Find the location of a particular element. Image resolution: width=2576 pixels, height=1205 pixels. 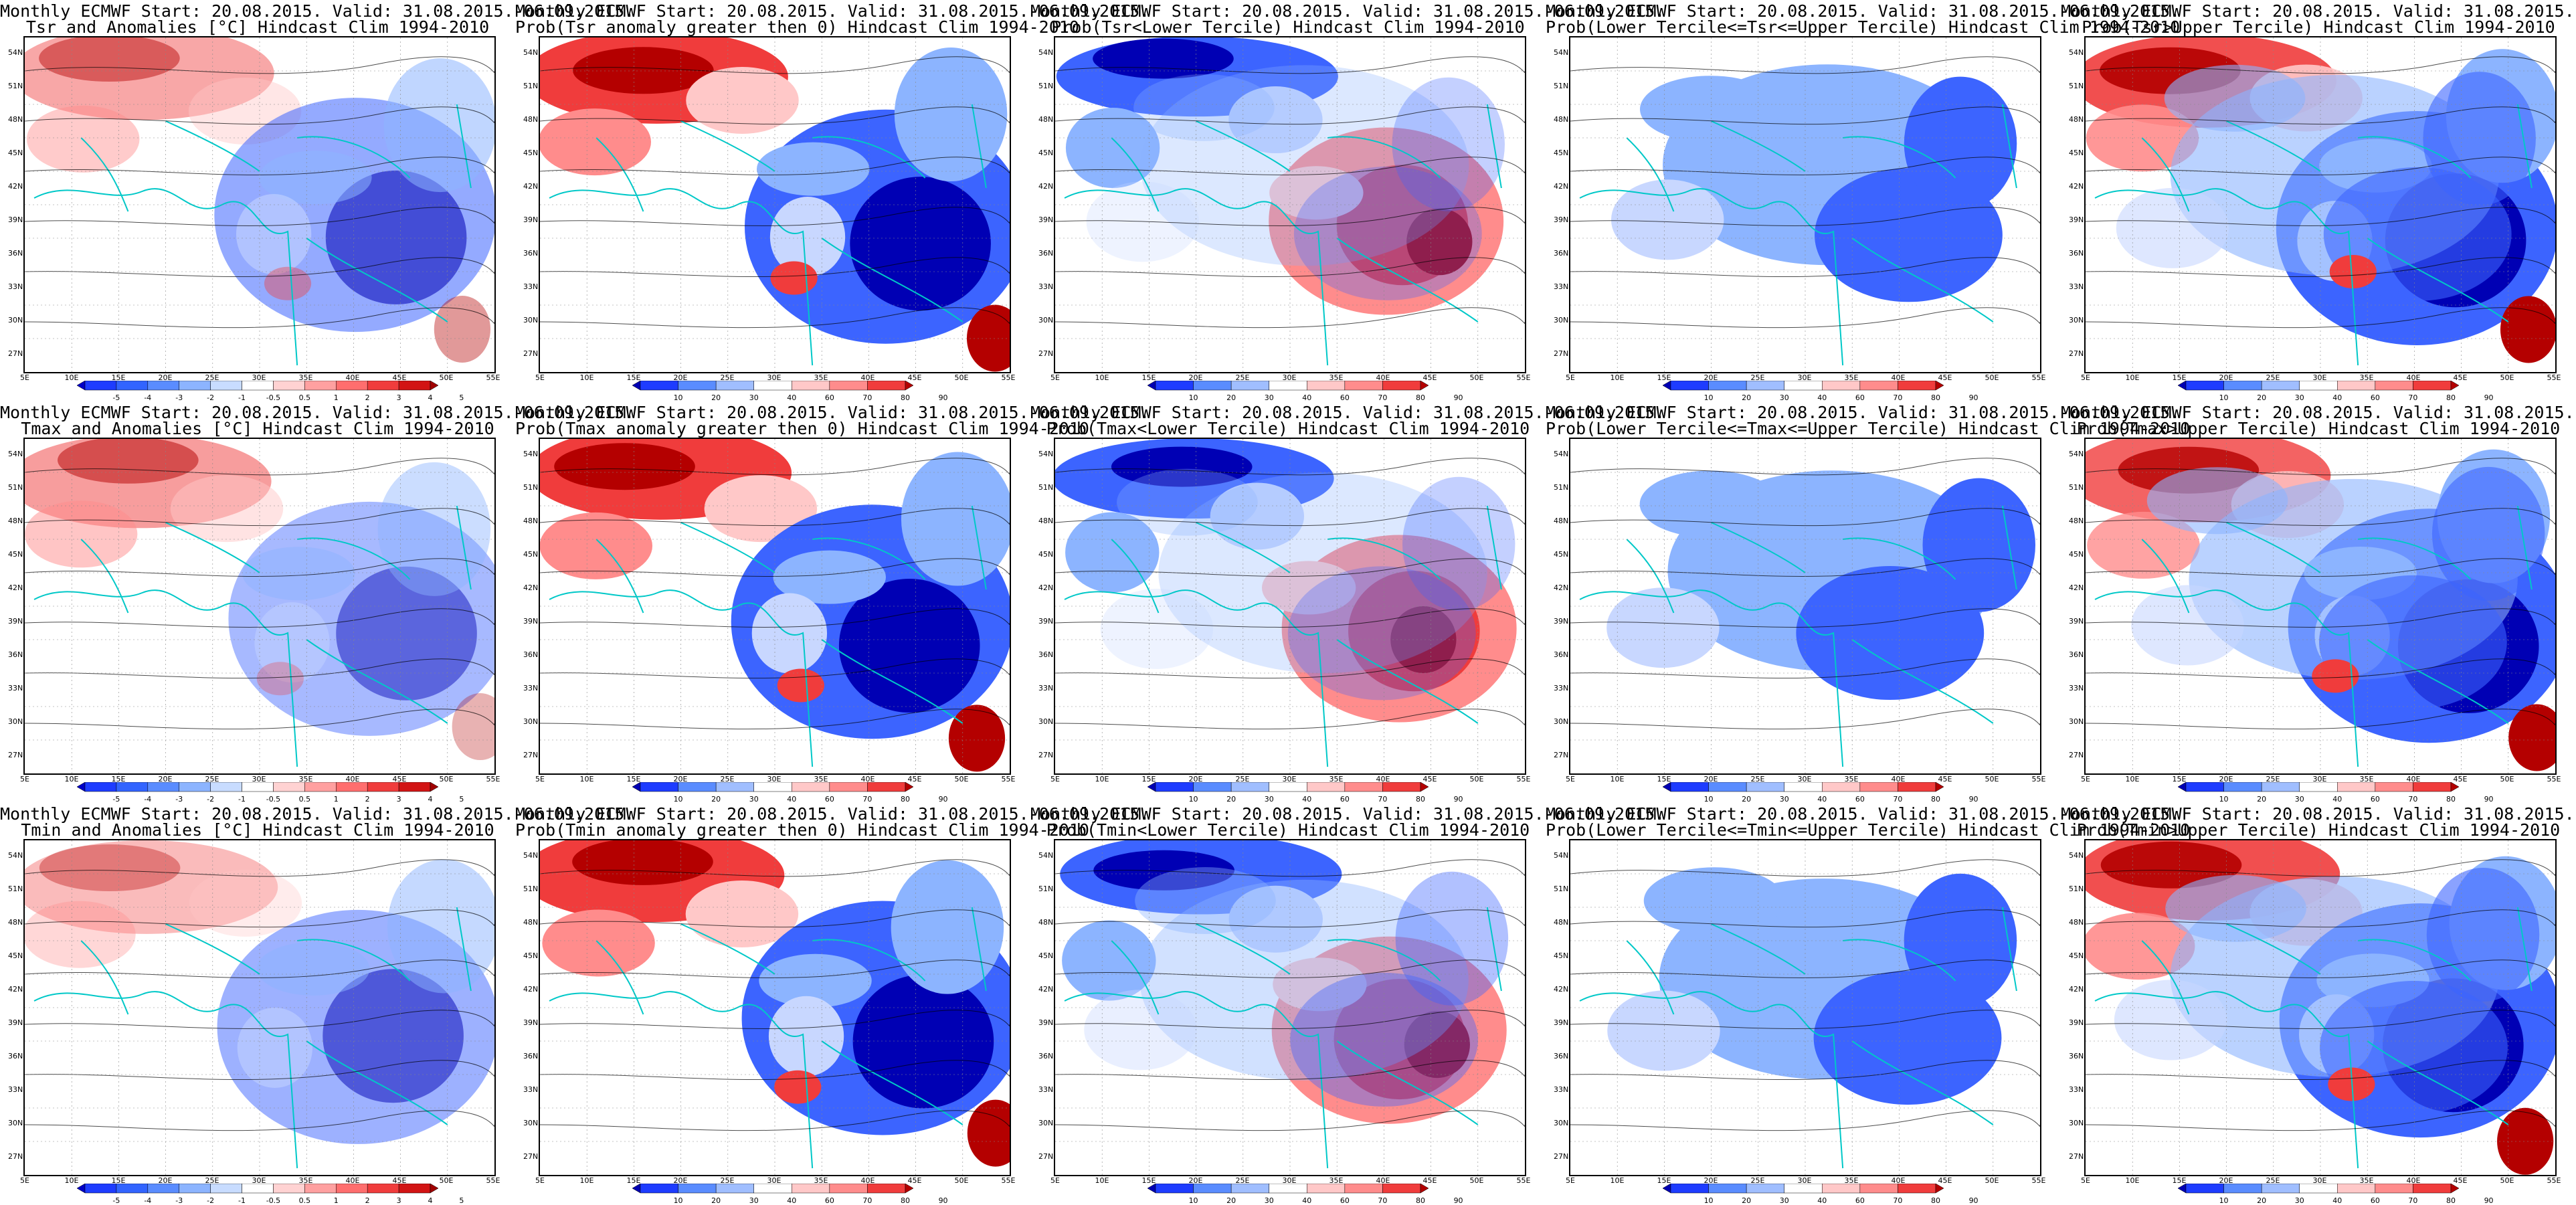

longitude-label: 25E is located at coordinates (727, 377).